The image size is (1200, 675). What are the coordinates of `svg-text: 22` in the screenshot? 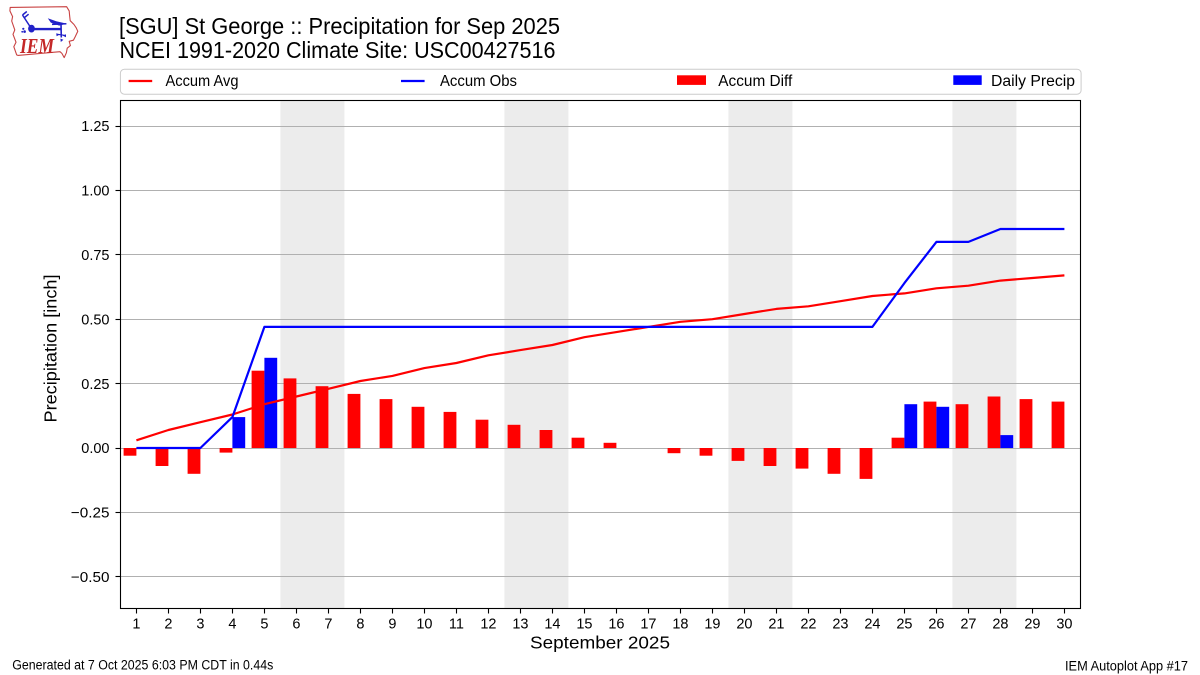 It's located at (808, 625).